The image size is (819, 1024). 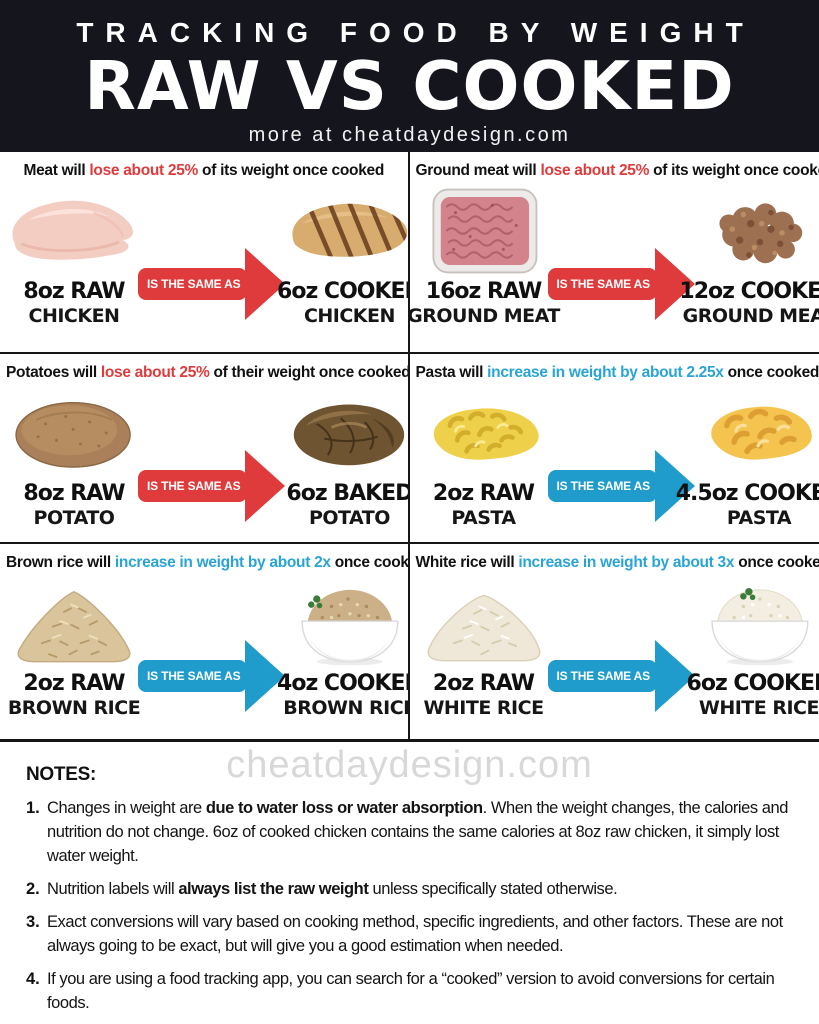 I want to click on comparison-row: 16oz RAW GROUND MEAT IS THE SAME AS, so click(x=614, y=255).